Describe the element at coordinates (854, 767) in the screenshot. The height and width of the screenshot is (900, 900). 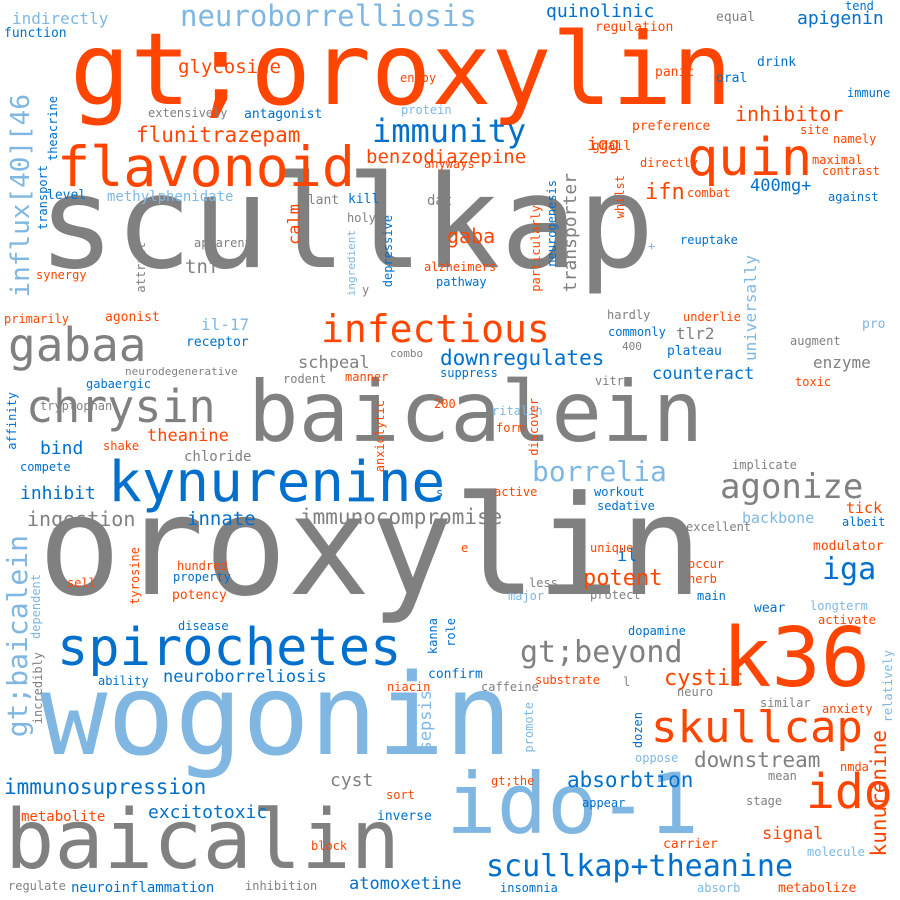
I see `word: nmda` at that location.